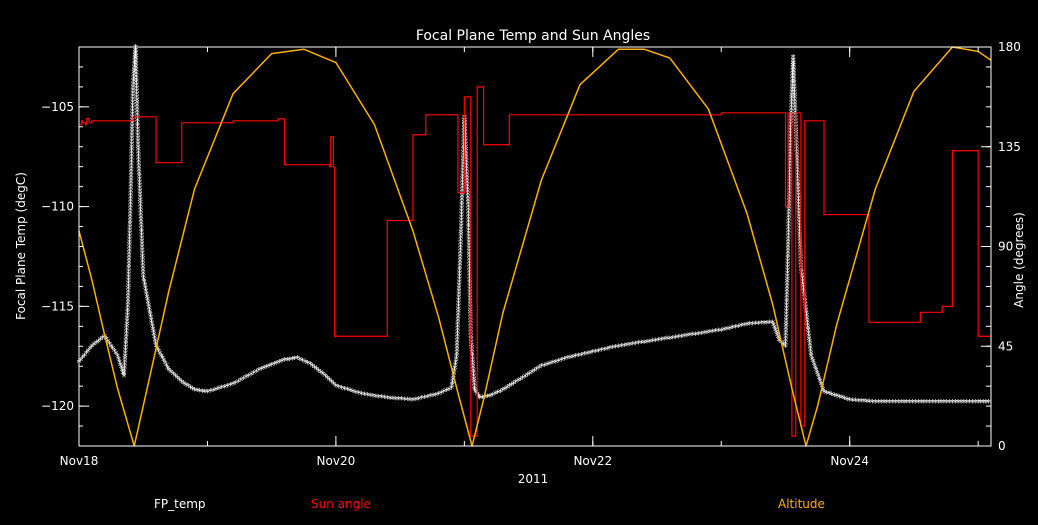 This screenshot has height=525, width=1038. Describe the element at coordinates (180, 504) in the screenshot. I see `legend-fp-temp: FP_temp` at that location.